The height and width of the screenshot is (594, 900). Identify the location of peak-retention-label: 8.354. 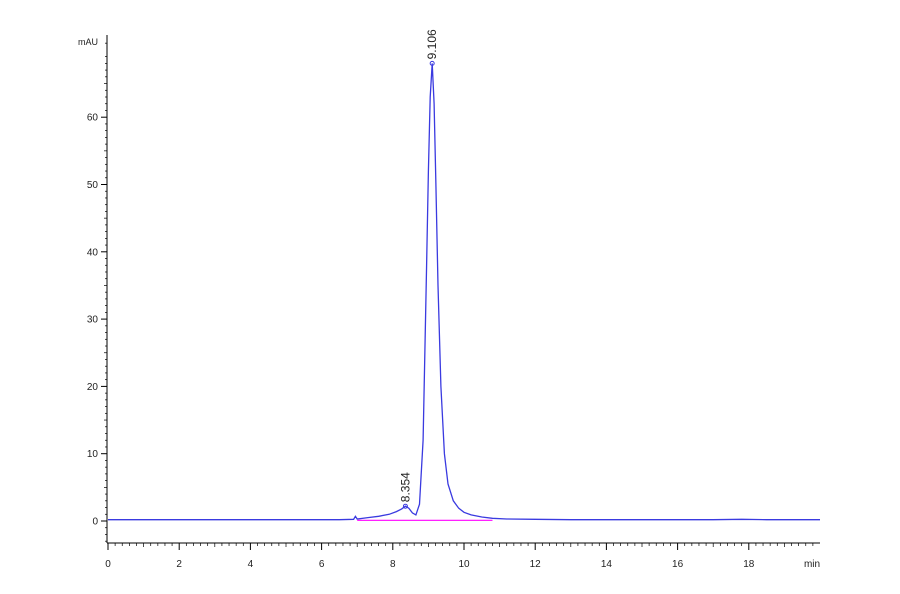
(405, 487).